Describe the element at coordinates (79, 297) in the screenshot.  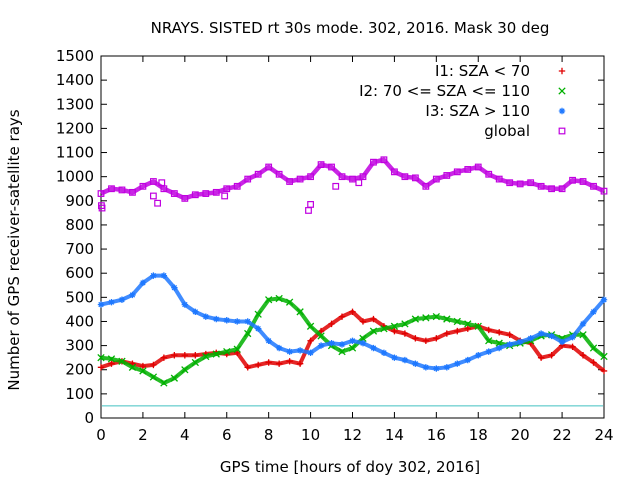
I see `y-tick-label: 500` at that location.